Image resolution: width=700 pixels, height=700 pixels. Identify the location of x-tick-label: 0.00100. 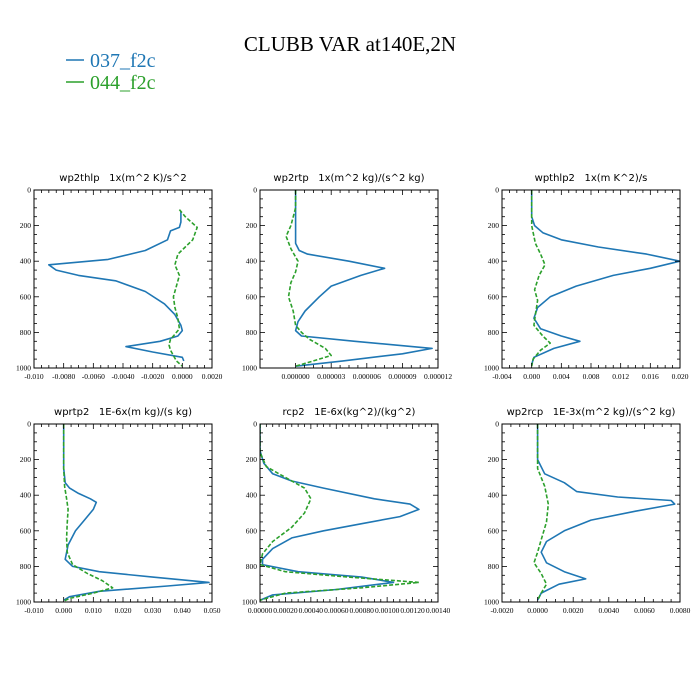
(387, 610).